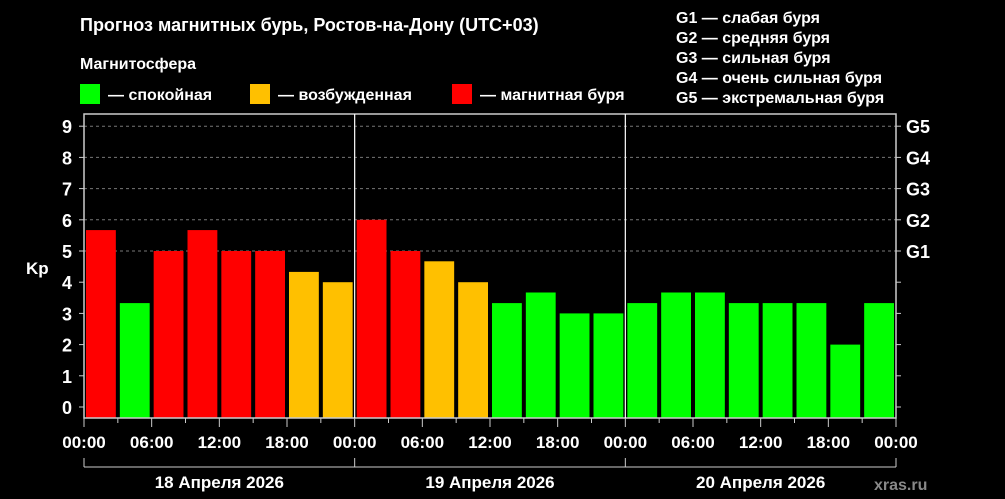  I want to click on y-tick-label: 1, so click(67, 377).